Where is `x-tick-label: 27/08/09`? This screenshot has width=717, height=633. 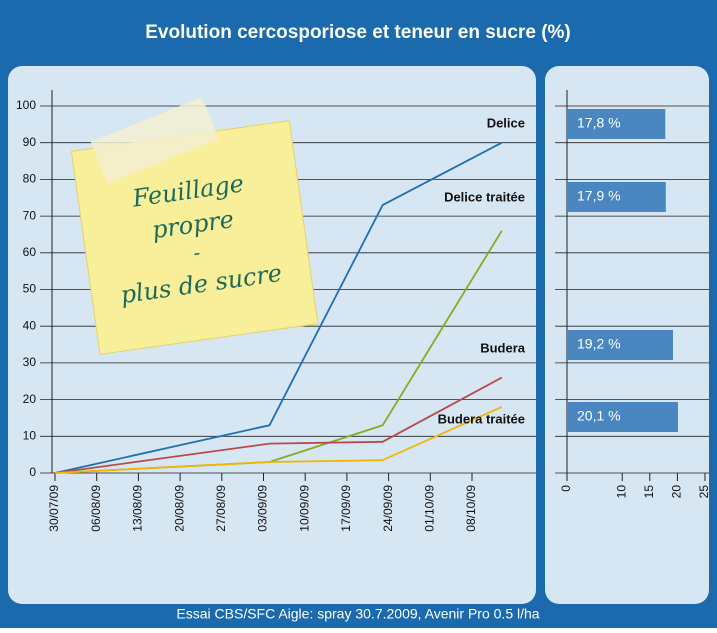
x-tick-label: 27/08/09 is located at coordinates (221, 508).